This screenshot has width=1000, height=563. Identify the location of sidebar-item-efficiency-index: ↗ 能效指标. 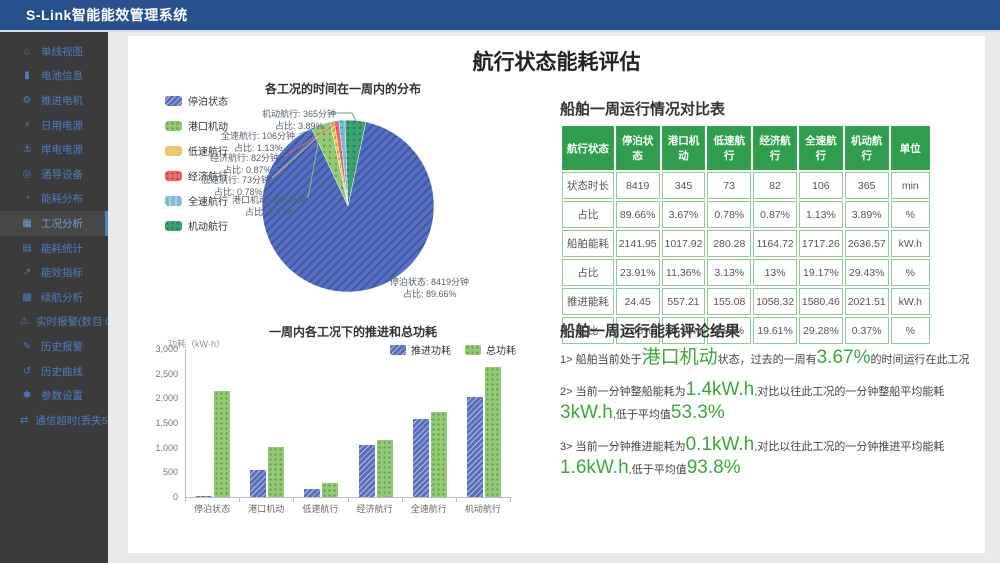
(54, 272).